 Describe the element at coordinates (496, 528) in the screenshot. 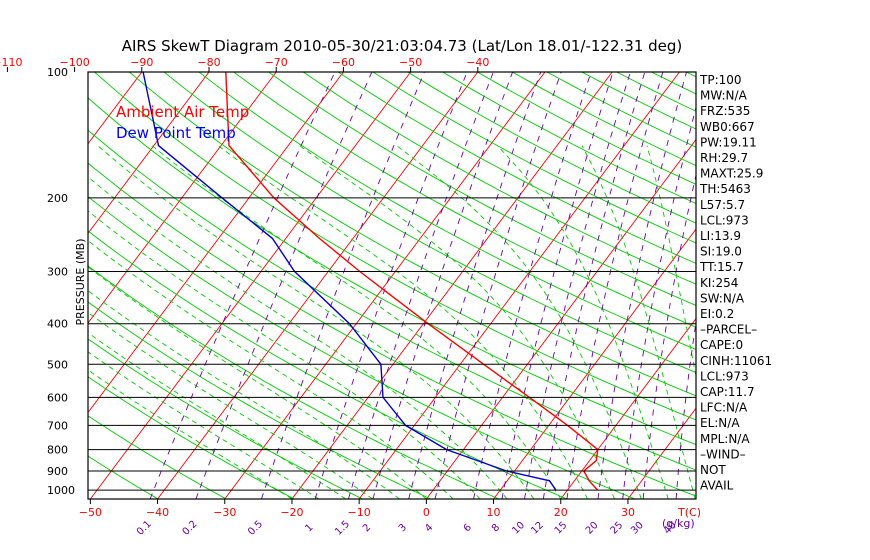

I see `mixing-ratio-label: 8` at that location.